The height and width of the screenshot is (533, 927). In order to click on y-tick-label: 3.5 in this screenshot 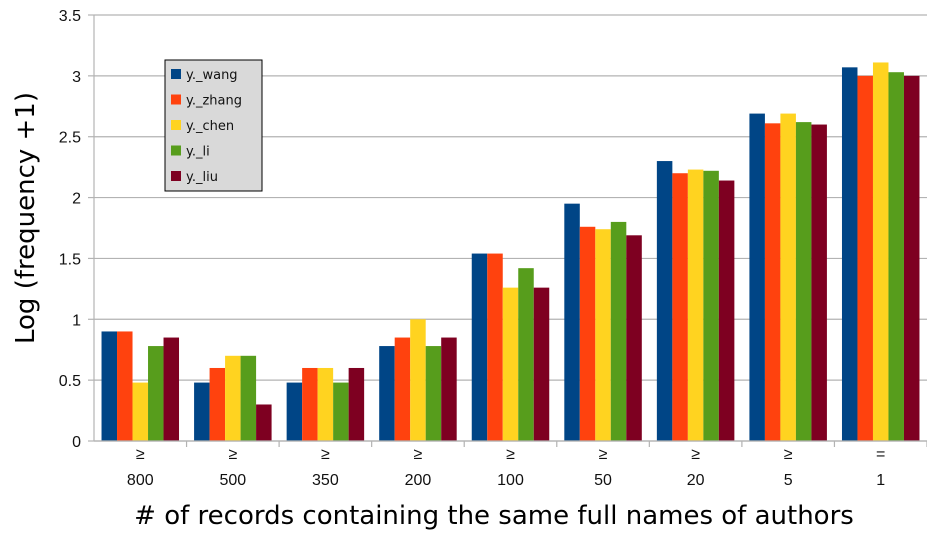, I will do `click(70, 16)`.